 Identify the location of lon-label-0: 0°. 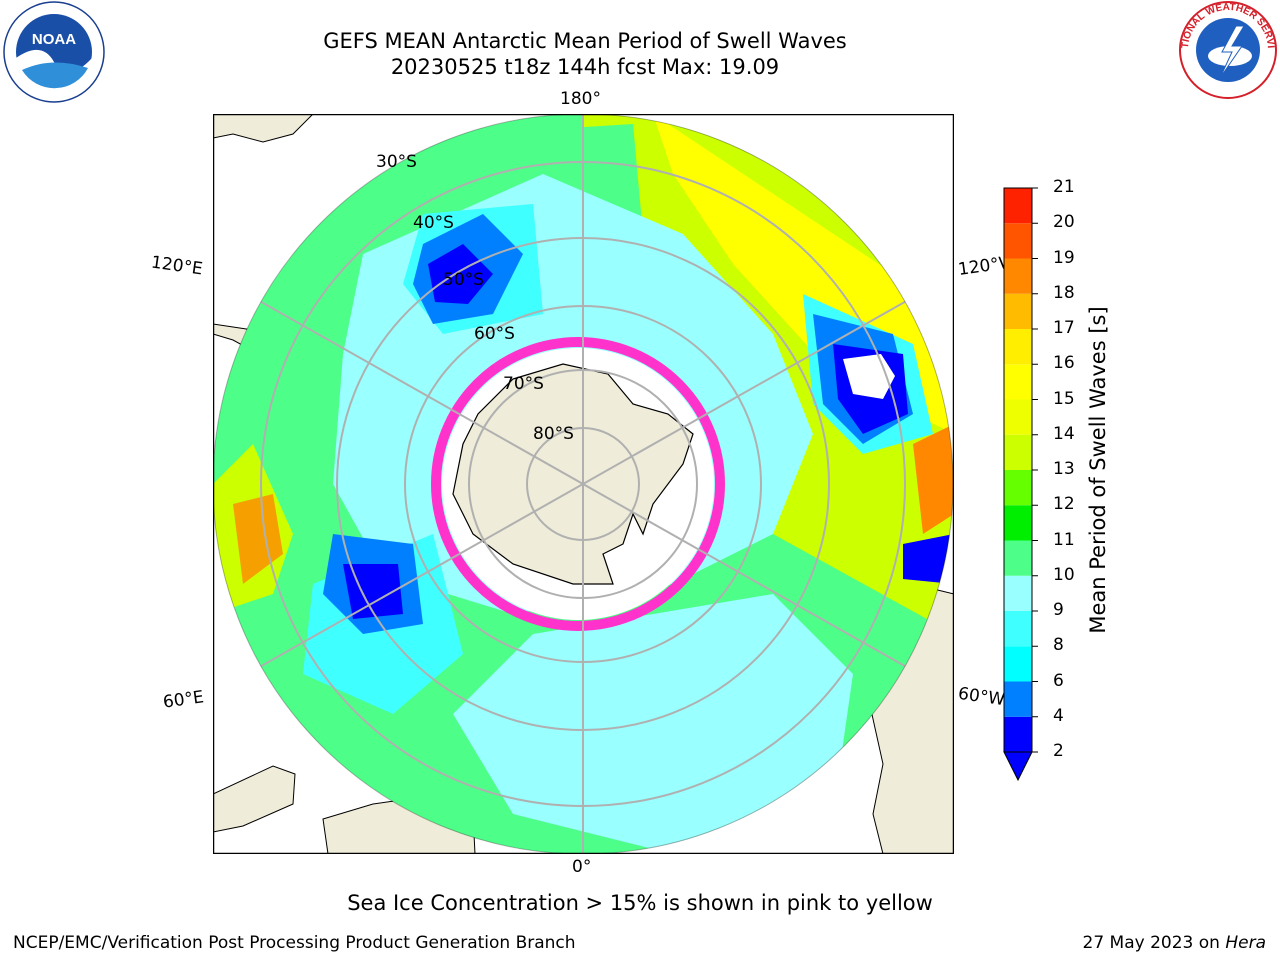
(582, 867).